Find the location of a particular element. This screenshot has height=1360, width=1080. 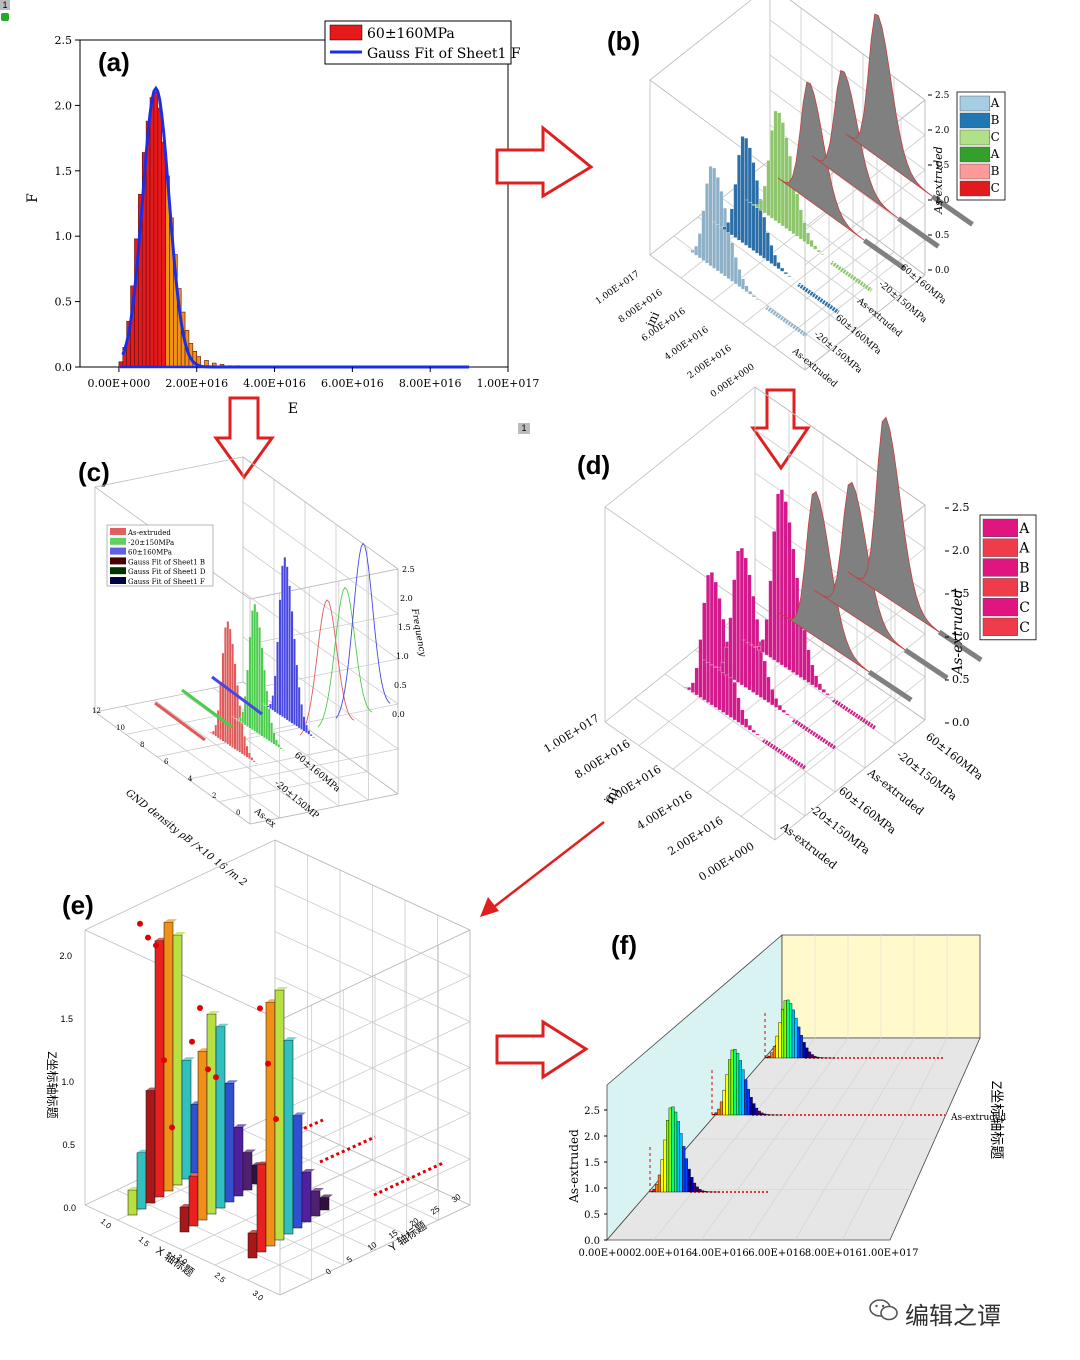

legend-box is located at coordinates (160, 555).